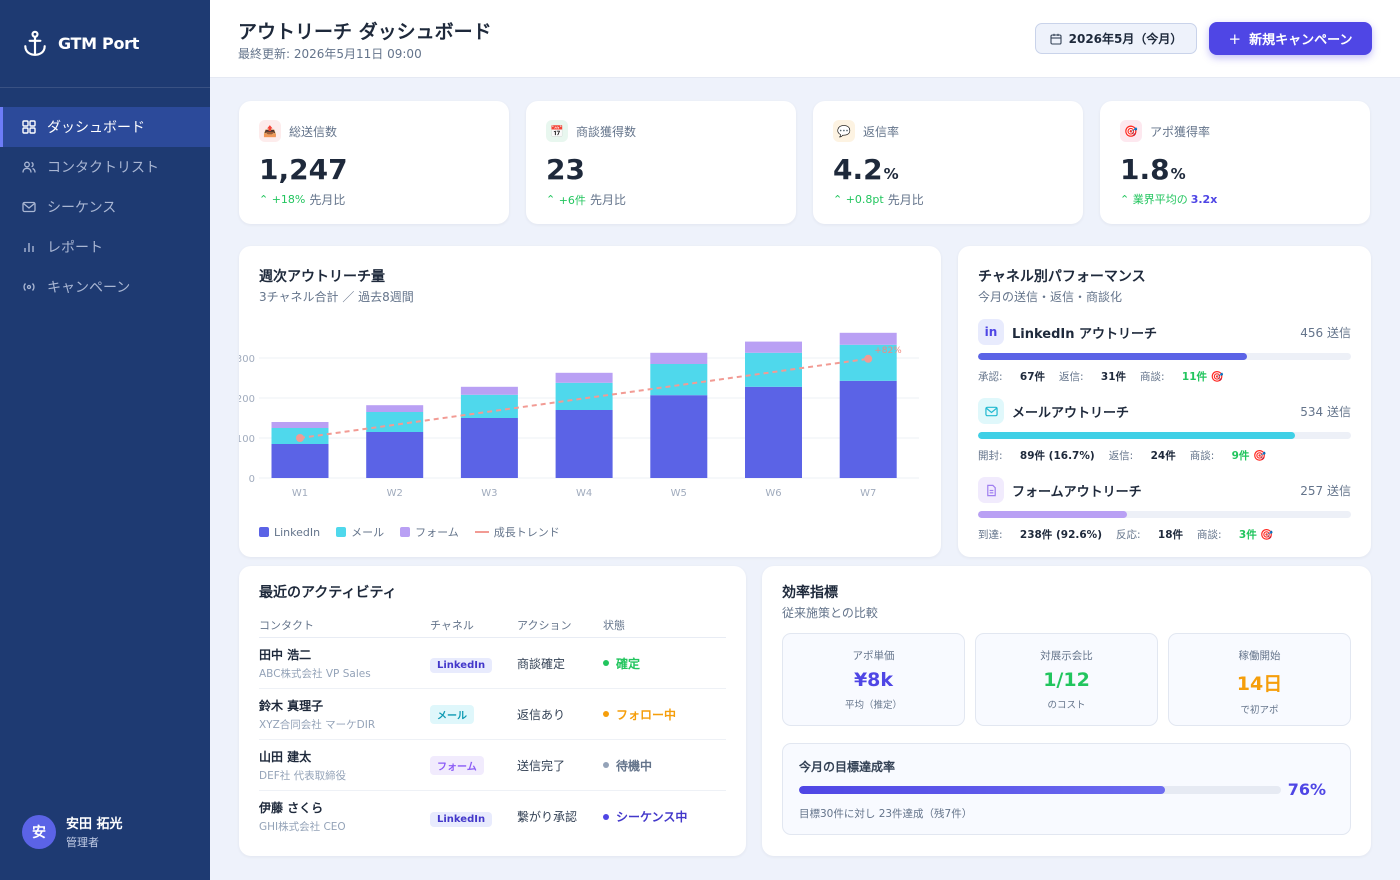  What do you see at coordinates (679, 358) in the screenshot?
I see `bar-4-フォーム` at bounding box center [679, 358].